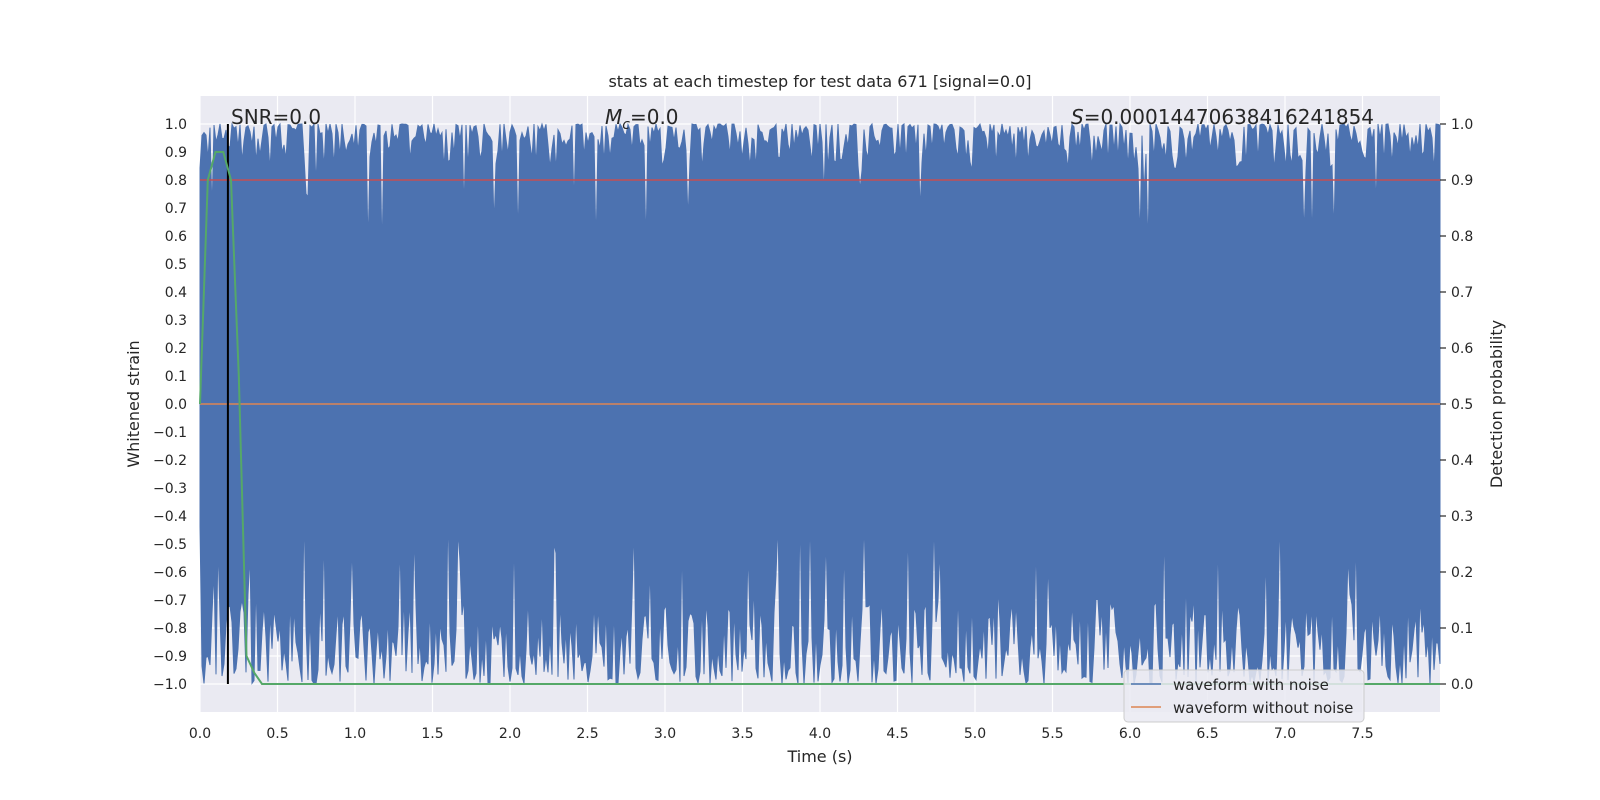 The width and height of the screenshot is (1600, 800). I want to click on x-tick-label: 5.0, so click(975, 734).